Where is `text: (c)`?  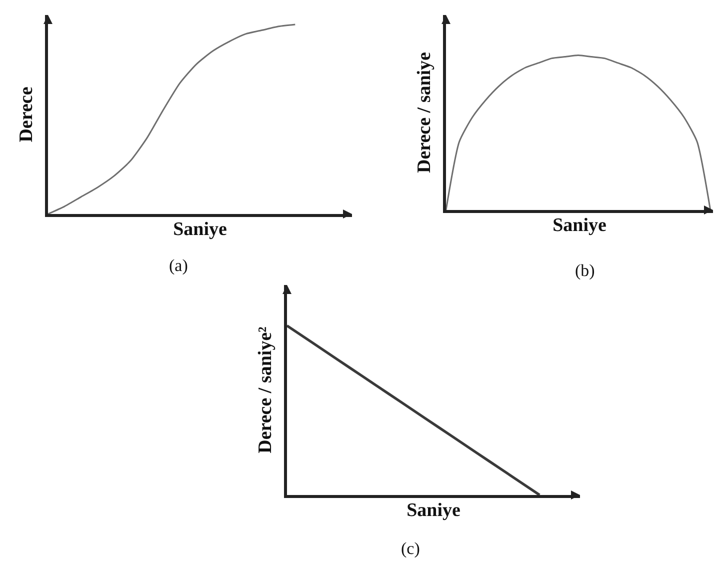
text: (c) is located at coordinates (410, 548).